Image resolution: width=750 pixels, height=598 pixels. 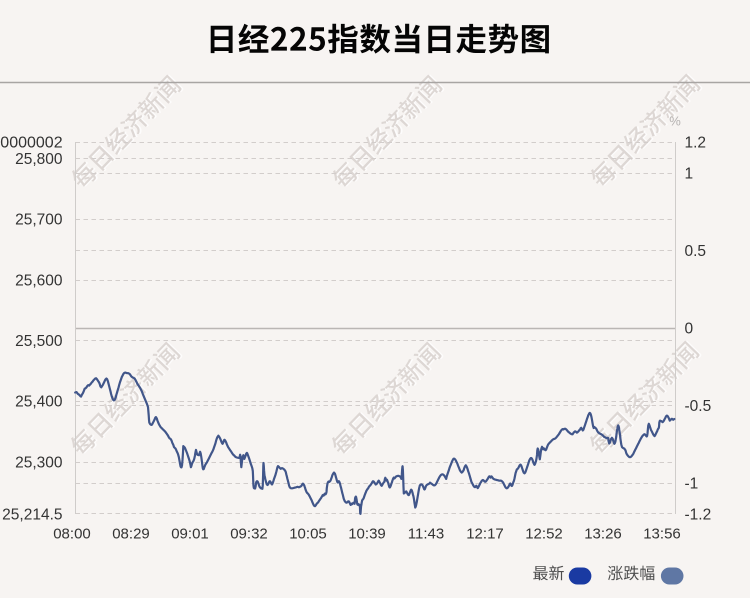 I want to click on svg-text: 10:05, so click(x=308, y=534).